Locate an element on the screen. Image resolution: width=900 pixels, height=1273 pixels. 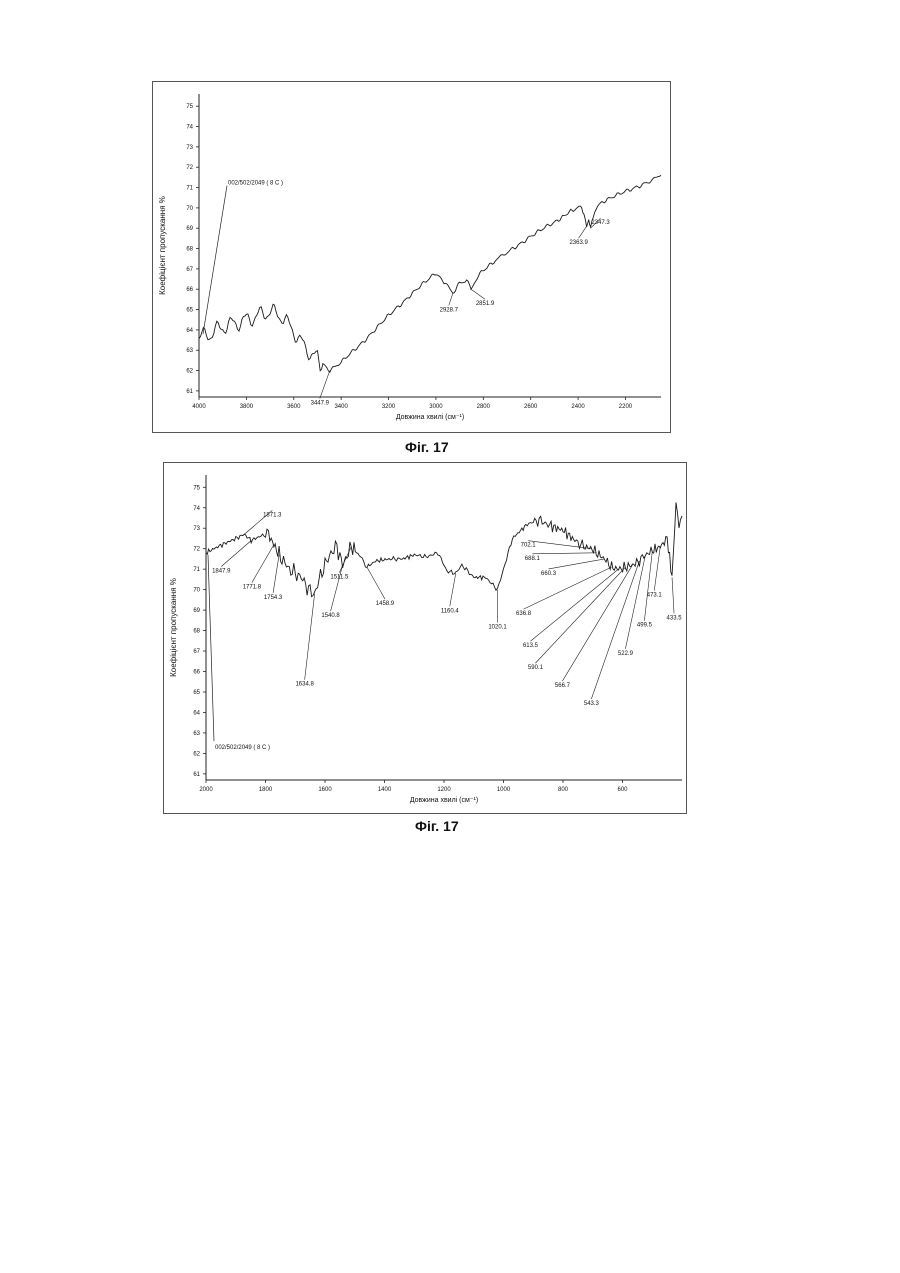
peak-label: 660.3 is located at coordinates (549, 574).